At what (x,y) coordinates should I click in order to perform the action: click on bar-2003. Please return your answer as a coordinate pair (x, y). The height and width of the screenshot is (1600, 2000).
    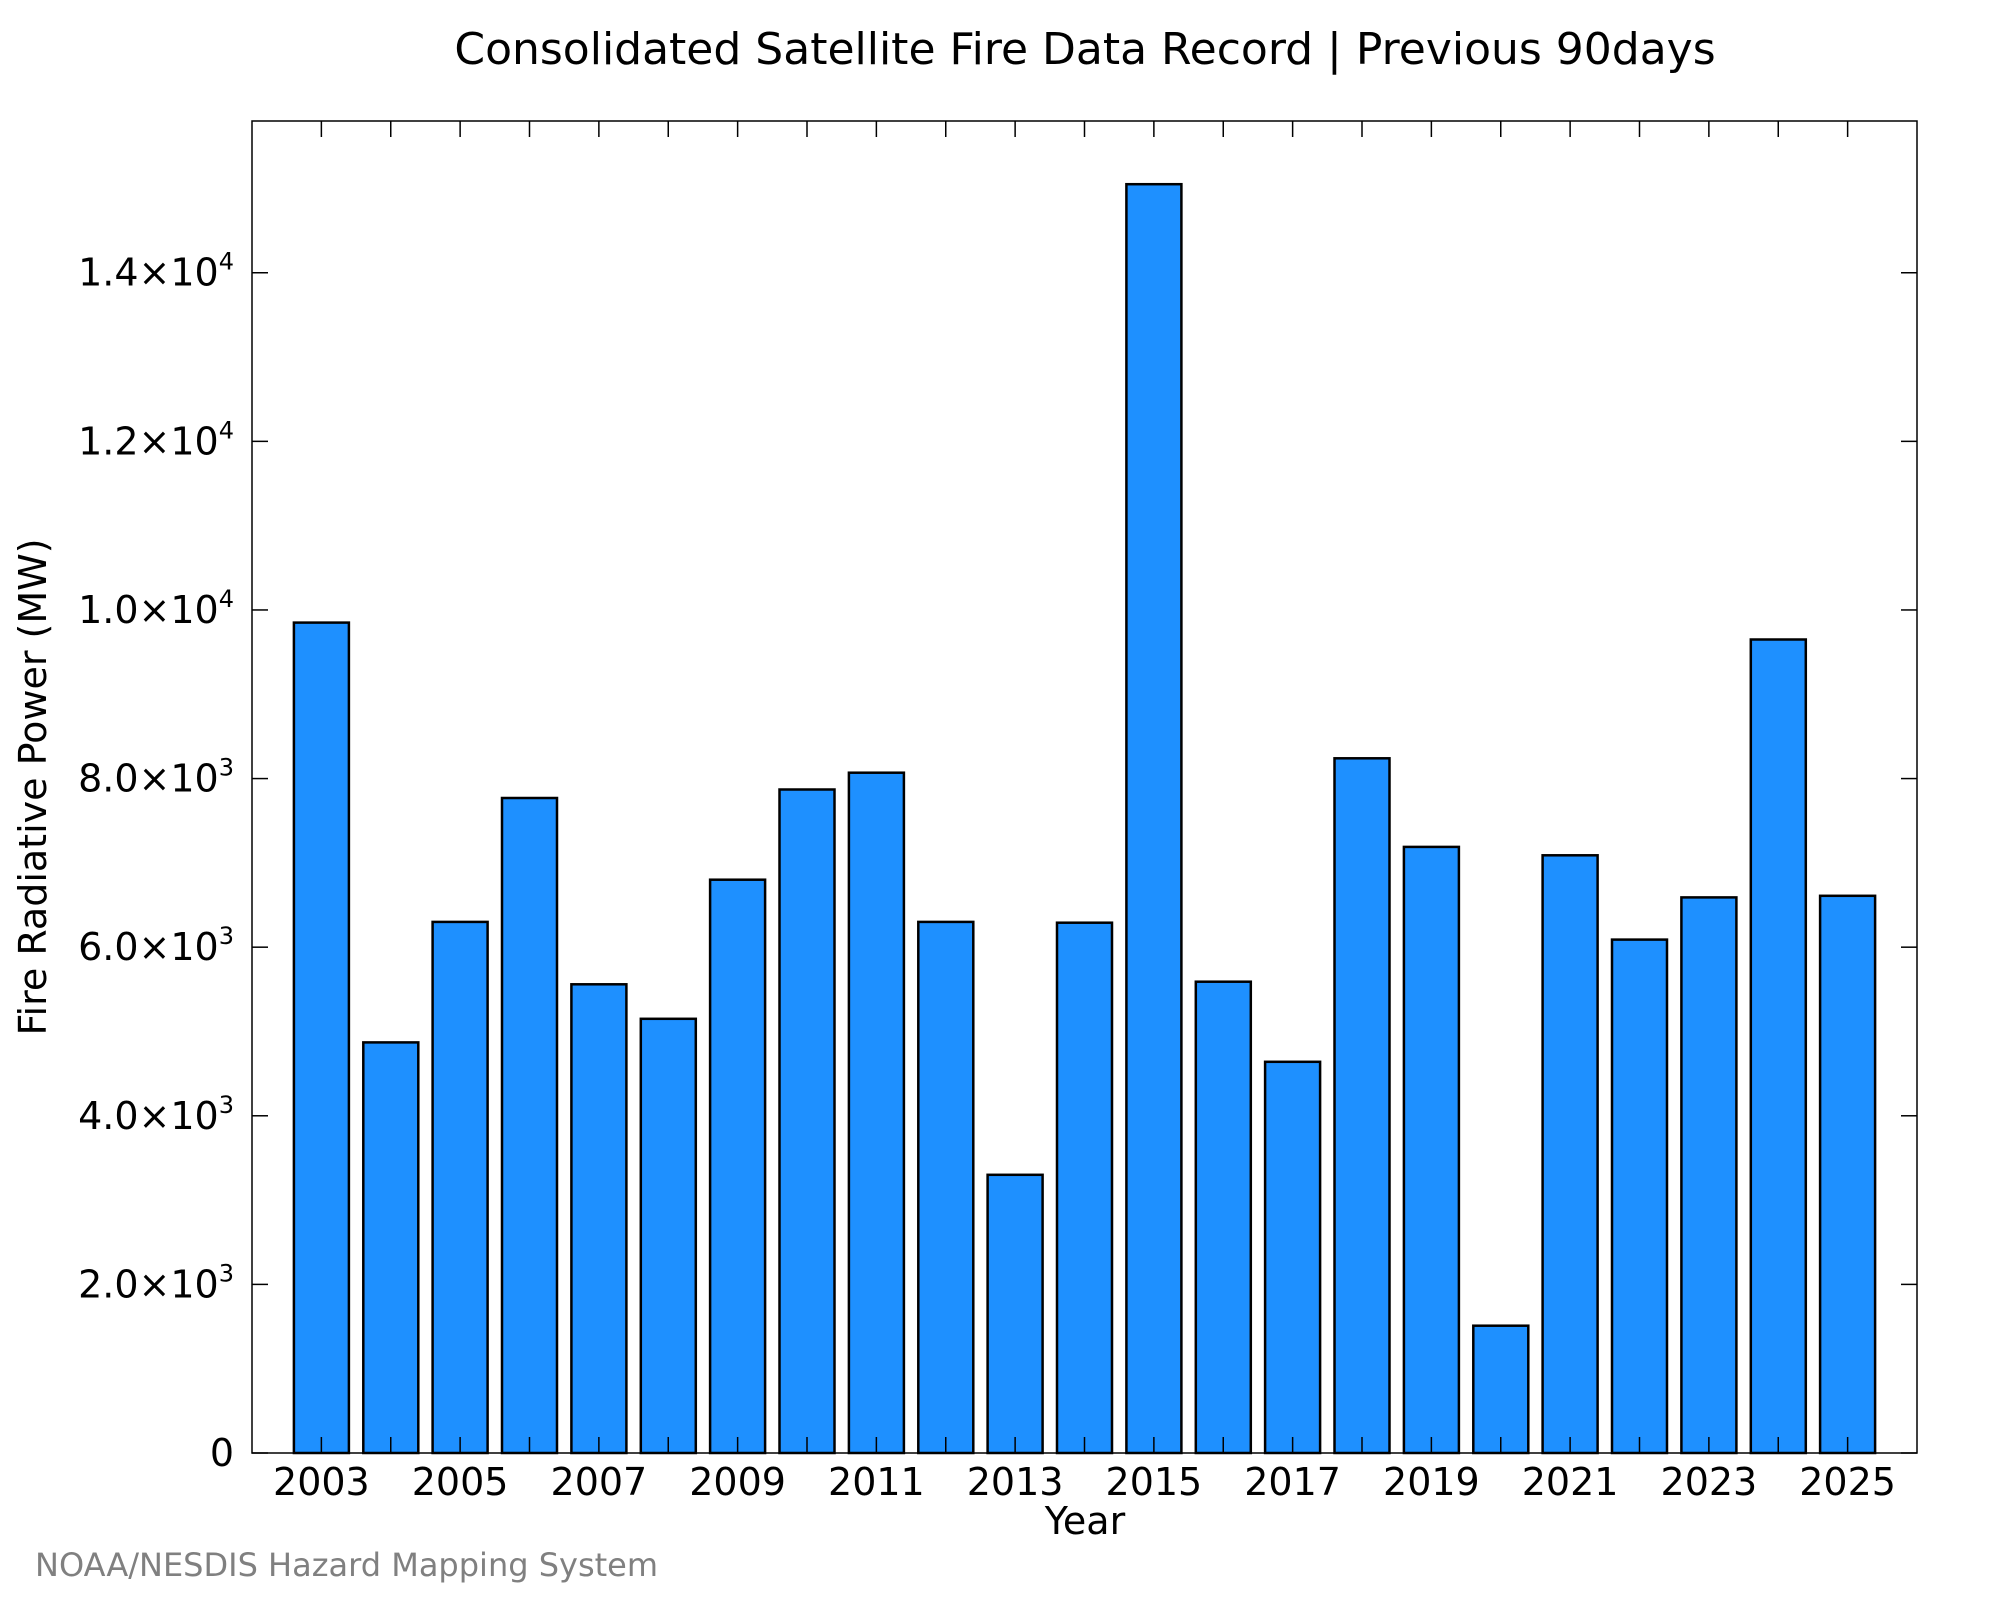
    Looking at the image, I should click on (321, 1038).